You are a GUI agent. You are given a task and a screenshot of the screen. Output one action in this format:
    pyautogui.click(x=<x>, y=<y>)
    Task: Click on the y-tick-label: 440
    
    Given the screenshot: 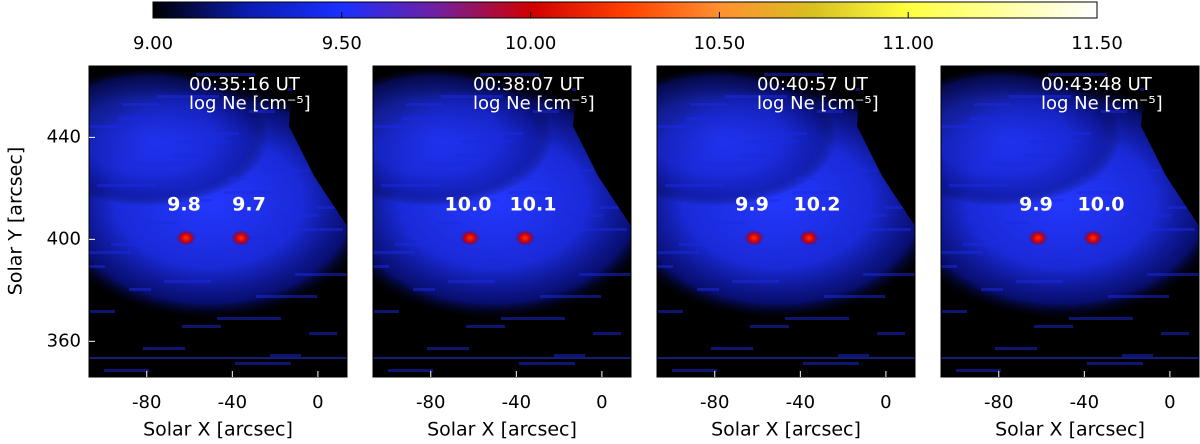 What is the action you would take?
    pyautogui.click(x=64, y=136)
    